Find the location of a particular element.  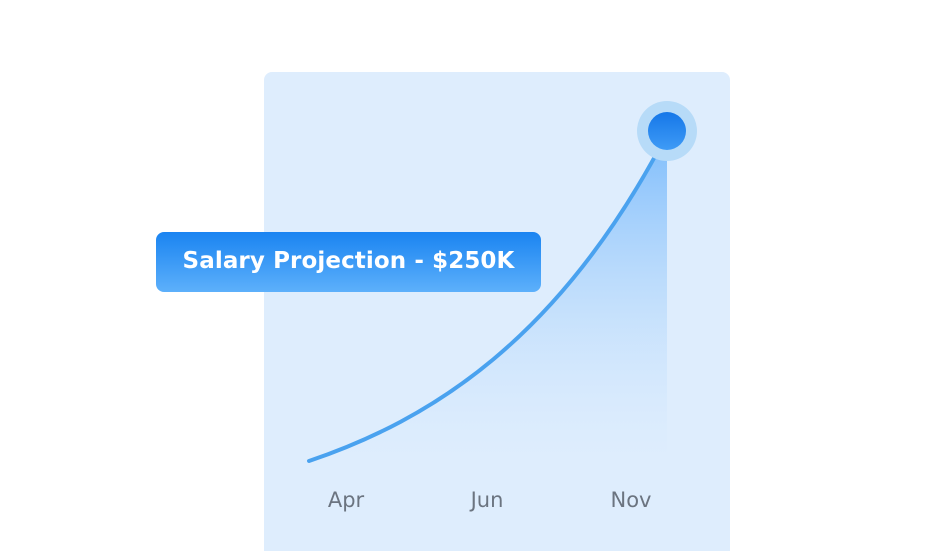

x-axis-ticks: Apr Jun Nov is located at coordinates (490, 500).